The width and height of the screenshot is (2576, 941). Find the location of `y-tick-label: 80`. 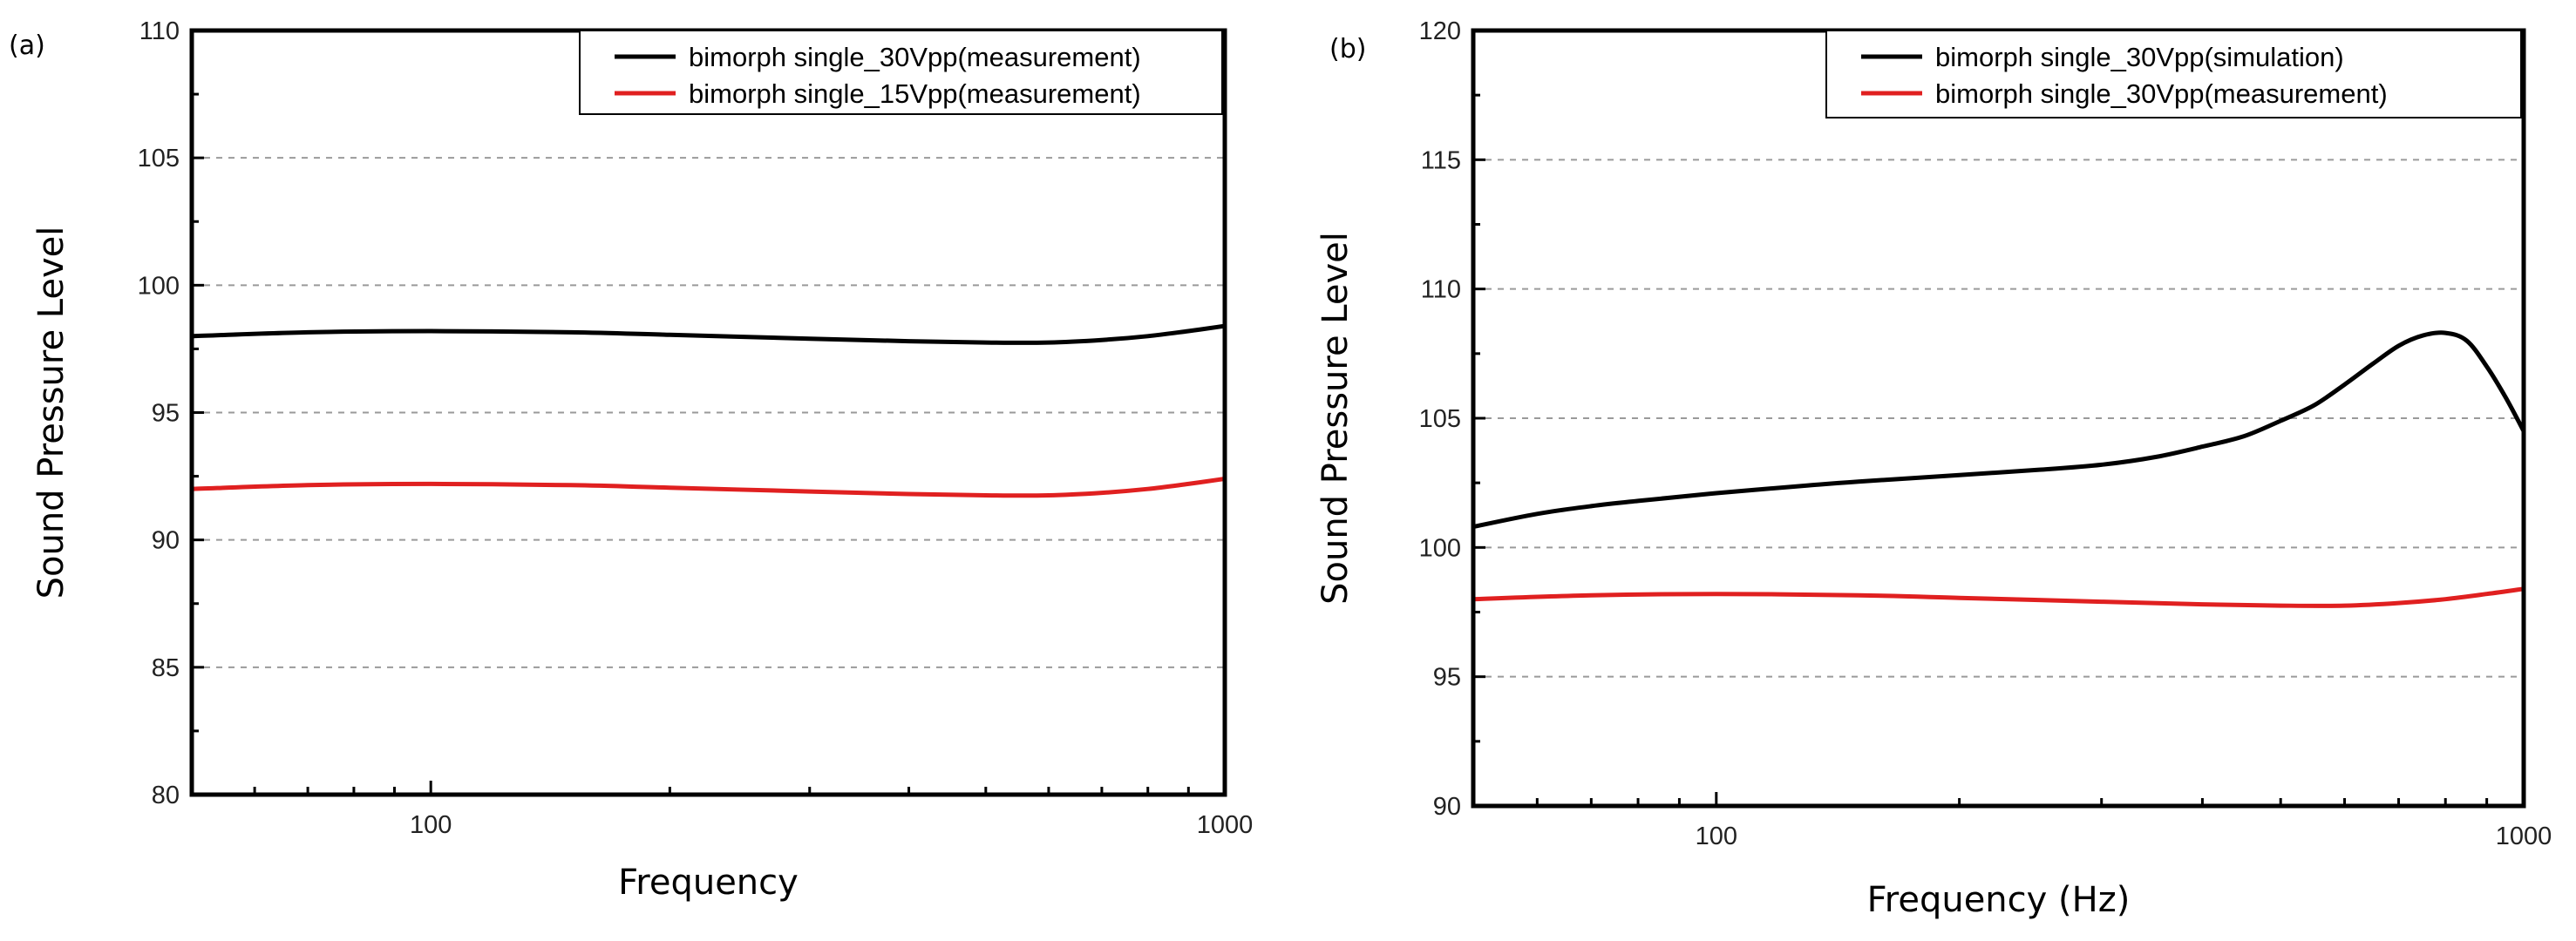

y-tick-label: 80 is located at coordinates (166, 796).